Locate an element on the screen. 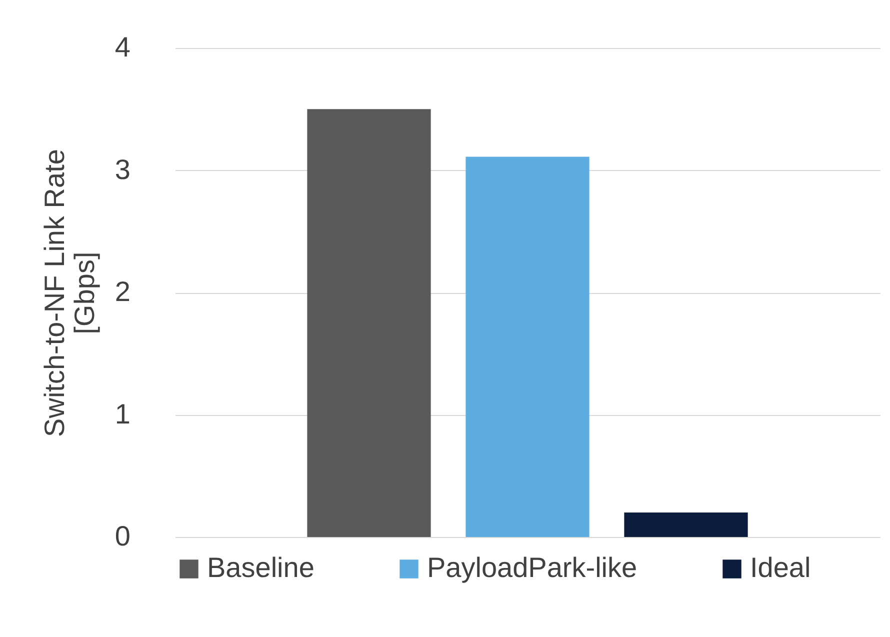  y-tick-label: 1 is located at coordinates (122, 414).